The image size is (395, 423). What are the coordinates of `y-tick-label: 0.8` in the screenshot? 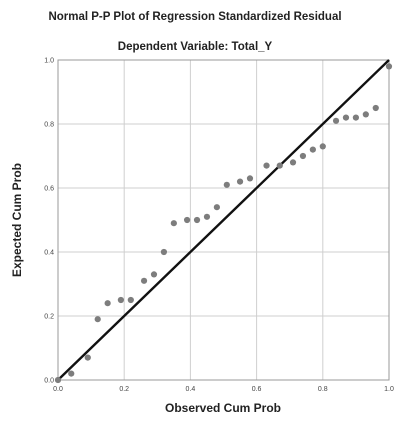 It's located at (49, 125).